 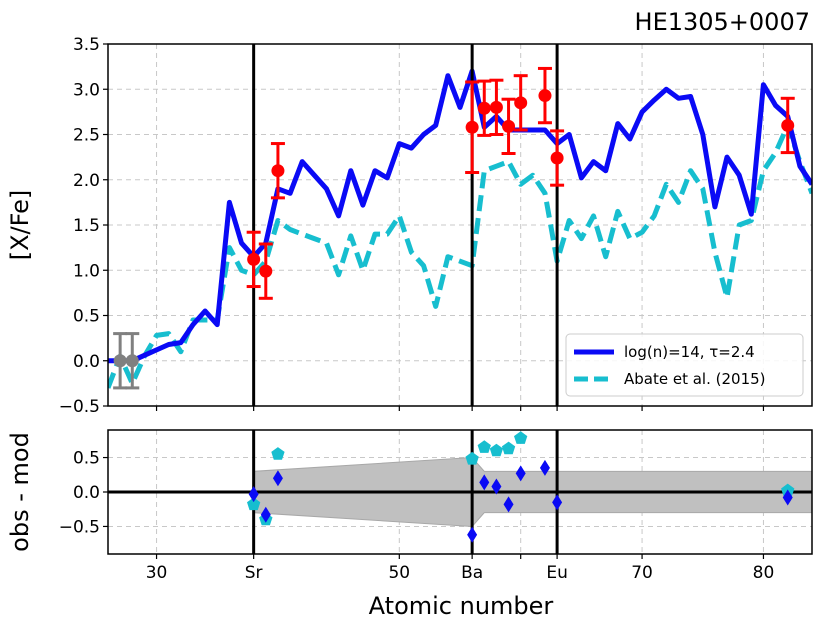 What do you see at coordinates (722, 22) in the screenshot?
I see `chart-title: HE1305+0007` at bounding box center [722, 22].